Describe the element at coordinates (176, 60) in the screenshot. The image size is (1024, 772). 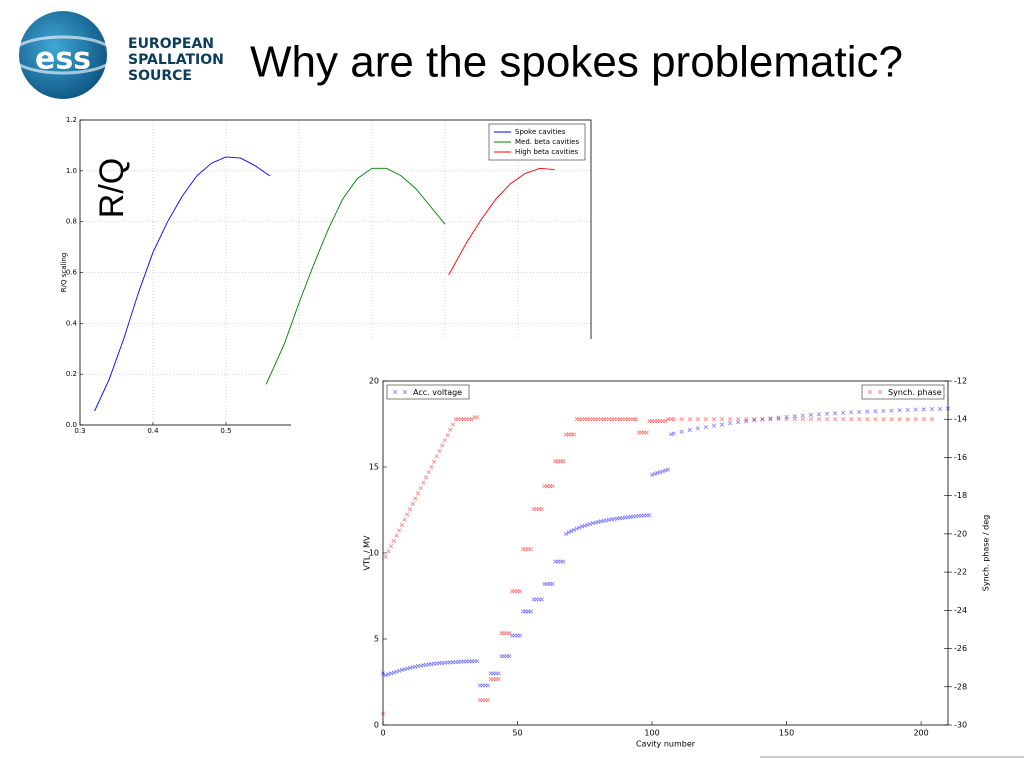
I see `logo-line: SPALLATION` at that location.